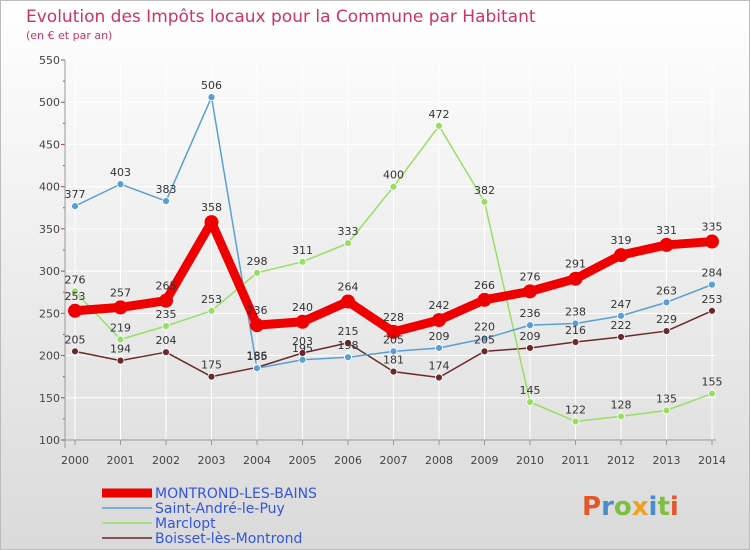 The height and width of the screenshot is (550, 750). What do you see at coordinates (220, 509) in the screenshot?
I see `legend-label: Saint-André-le-Puy` at bounding box center [220, 509].